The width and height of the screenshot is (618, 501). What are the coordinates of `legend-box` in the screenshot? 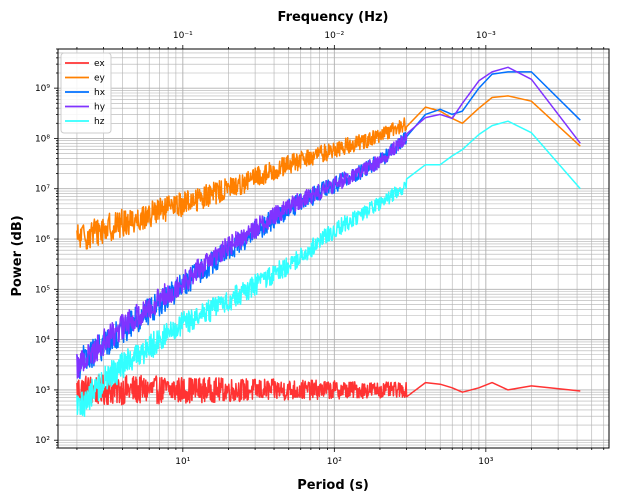 It's located at (86, 93).